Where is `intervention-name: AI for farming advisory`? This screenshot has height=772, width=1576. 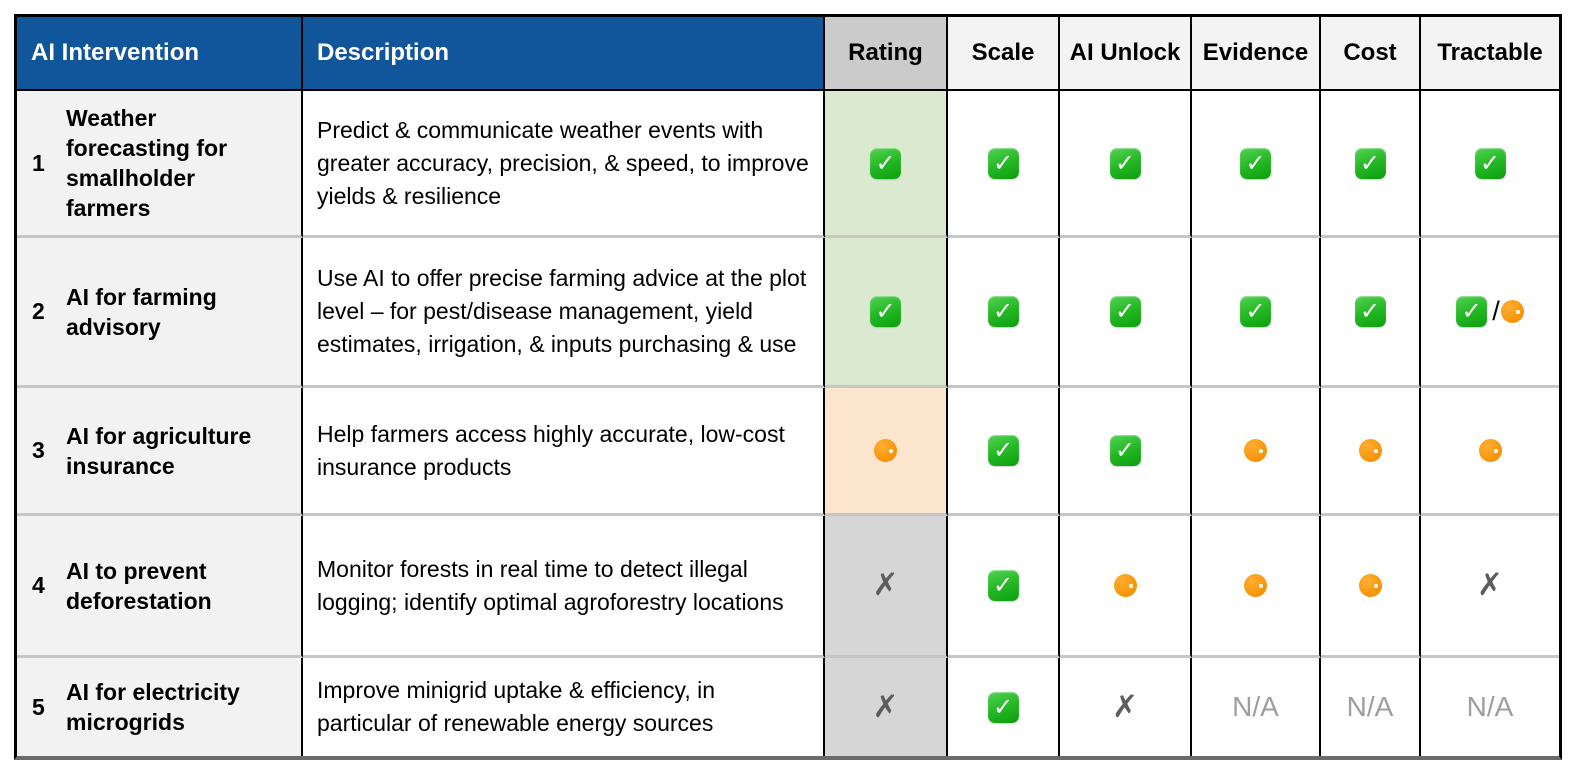 intervention-name: AI for farming advisory is located at coordinates (141, 311).